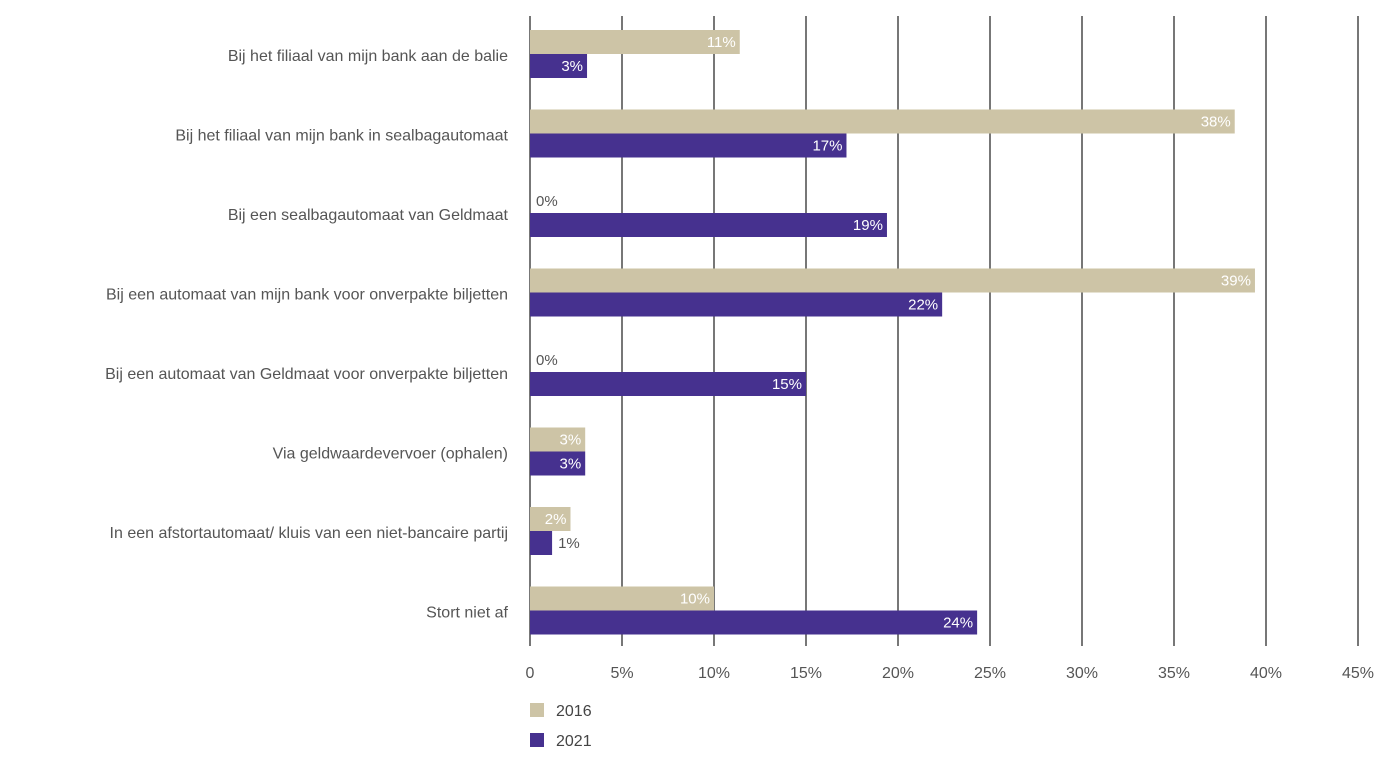 The width and height of the screenshot is (1378, 764). Describe the element at coordinates (806, 673) in the screenshot. I see `x-tick-label: 15%` at that location.